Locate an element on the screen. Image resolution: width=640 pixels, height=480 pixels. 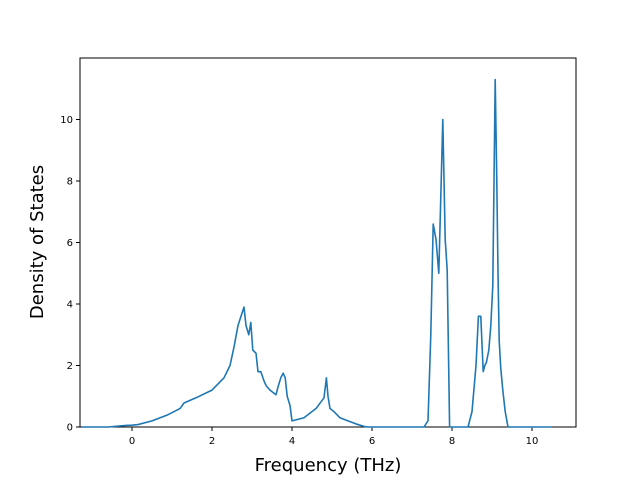
x-tick-label: 4 is located at coordinates (292, 441).